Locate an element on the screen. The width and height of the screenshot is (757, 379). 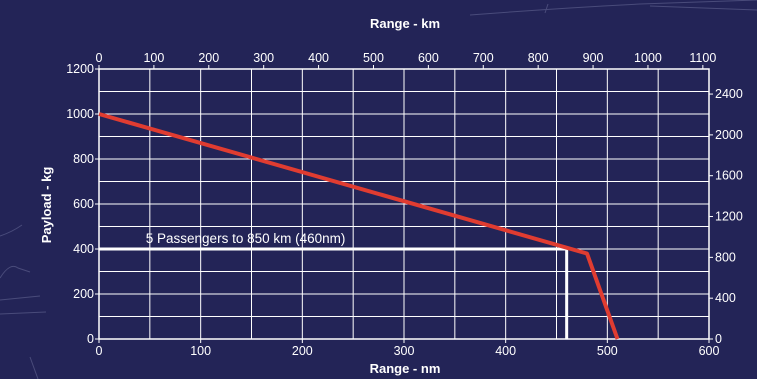
x2-tick-label: 700 is located at coordinates (483, 58).